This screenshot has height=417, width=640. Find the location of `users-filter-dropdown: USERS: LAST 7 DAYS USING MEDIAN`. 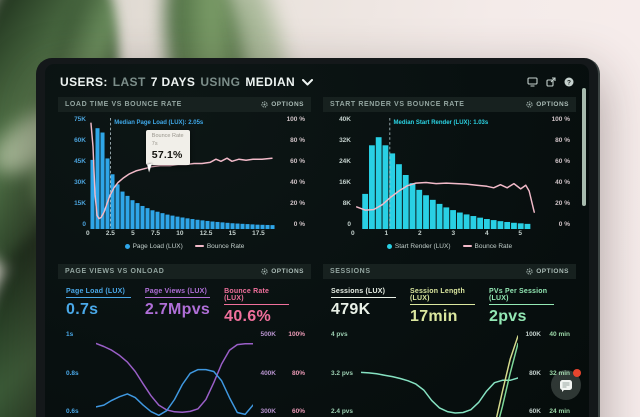

users-filter-dropdown: USERS: LAST 7 DAYS USING MEDIAN is located at coordinates (187, 82).